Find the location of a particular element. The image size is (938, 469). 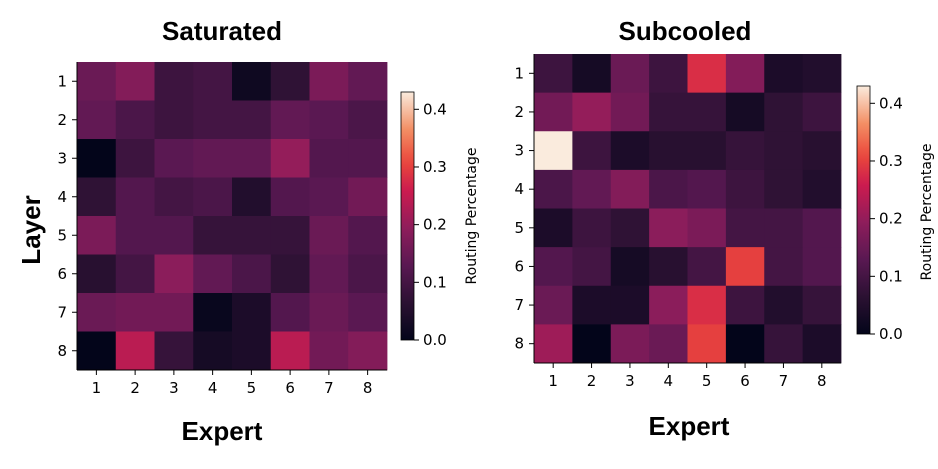

saturated-cell-r6-c1 is located at coordinates (97, 274).